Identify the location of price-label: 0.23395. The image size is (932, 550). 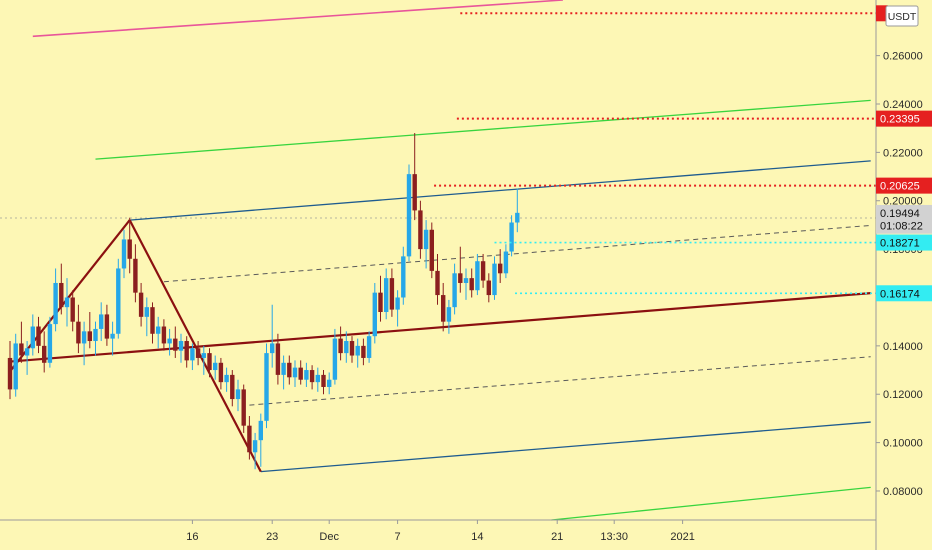
(904, 118).